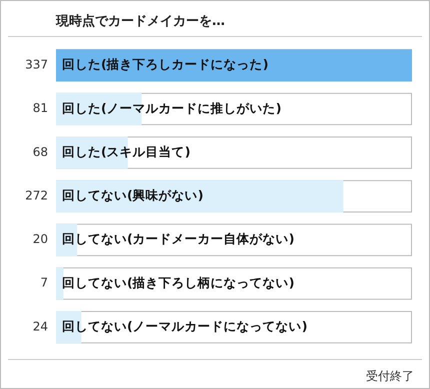  I want to click on text: 受付終了, so click(390, 376).